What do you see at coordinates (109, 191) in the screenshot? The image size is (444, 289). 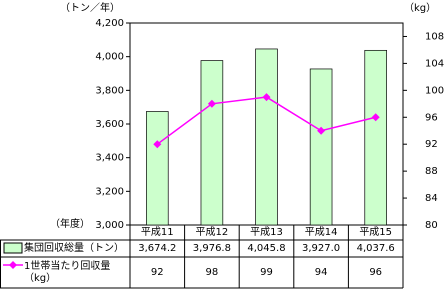 I see `y-tick-label: 3,200` at bounding box center [109, 191].